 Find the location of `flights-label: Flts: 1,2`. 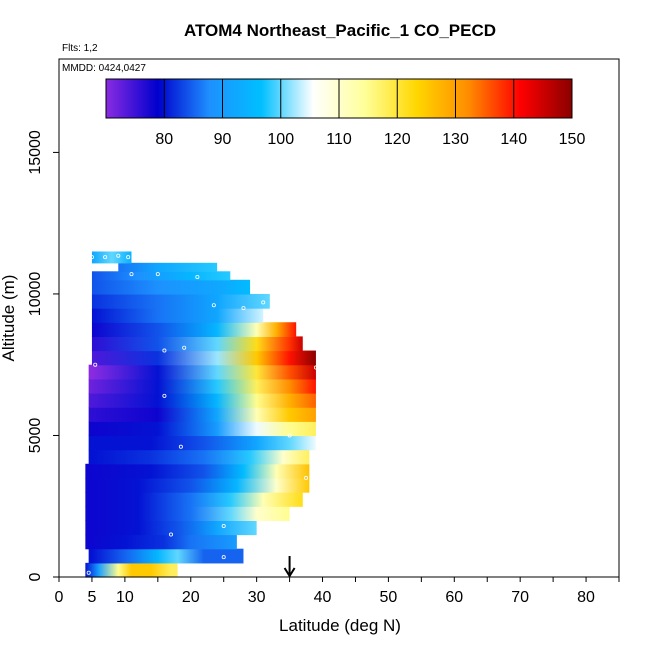

flights-label: Flts: 1,2 is located at coordinates (80, 48).